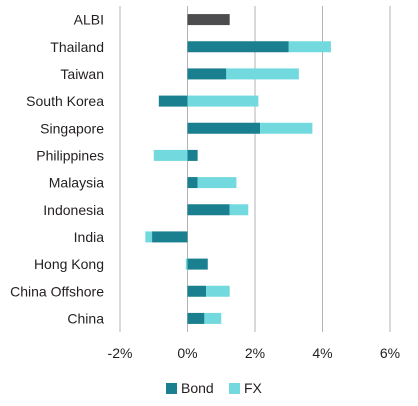 This screenshot has width=418, height=406. Describe the element at coordinates (218, 291) in the screenshot. I see `bar-fx-china-offshore` at that location.